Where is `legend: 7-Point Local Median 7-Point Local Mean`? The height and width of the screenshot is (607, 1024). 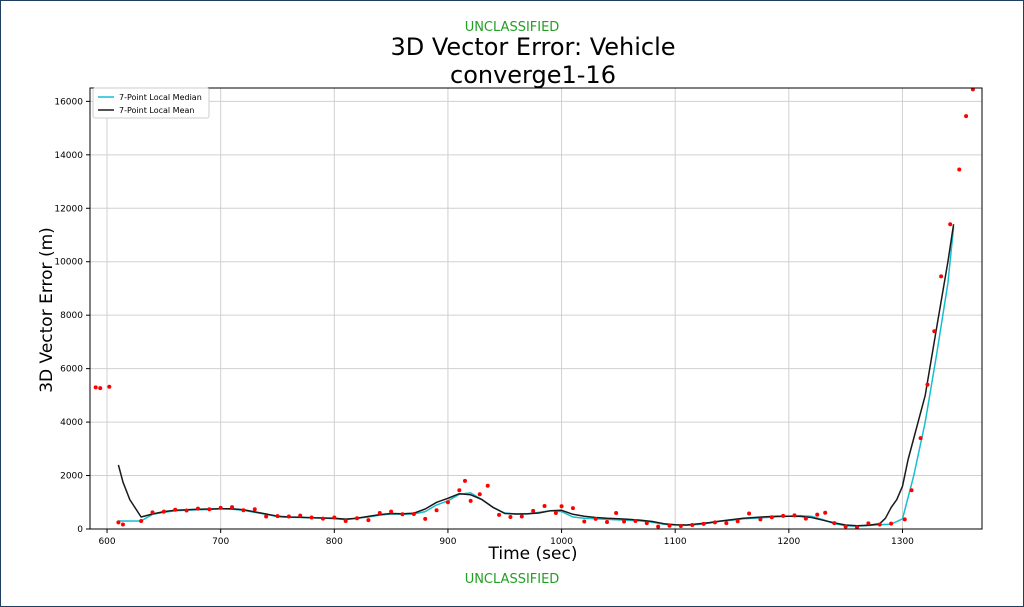 legend: 7-Point Local Median 7-Point Local Mean is located at coordinates (151, 103).